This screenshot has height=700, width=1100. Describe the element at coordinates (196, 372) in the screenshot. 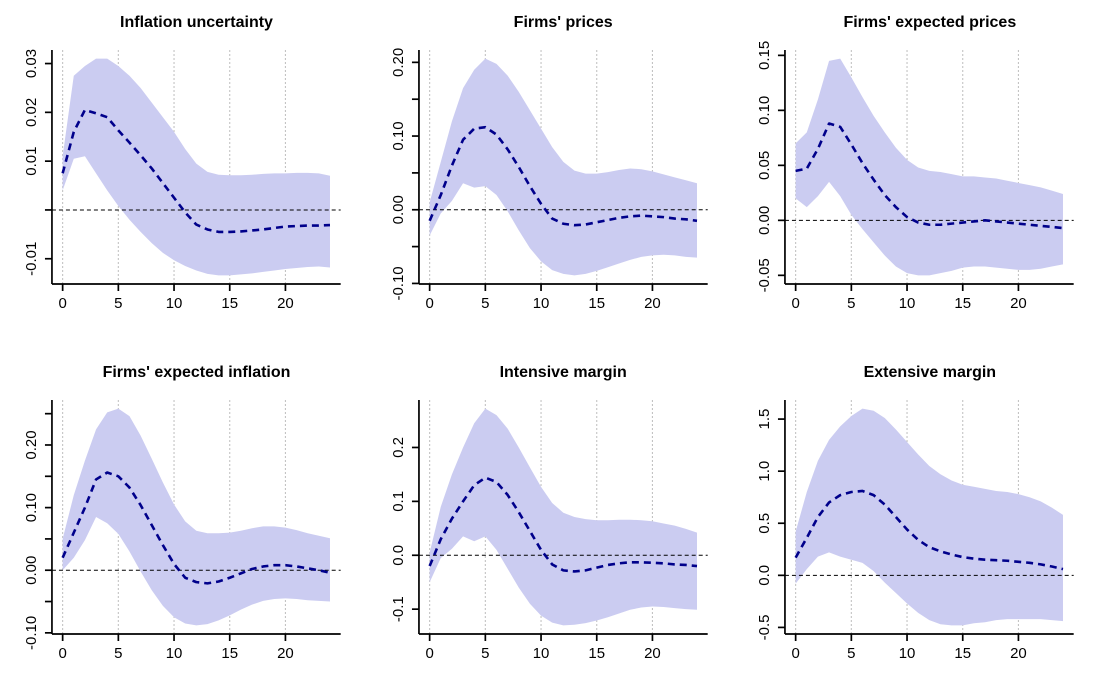

I see `chart-title-firms-expected-inflation: Firms' expected inflation` at that location.